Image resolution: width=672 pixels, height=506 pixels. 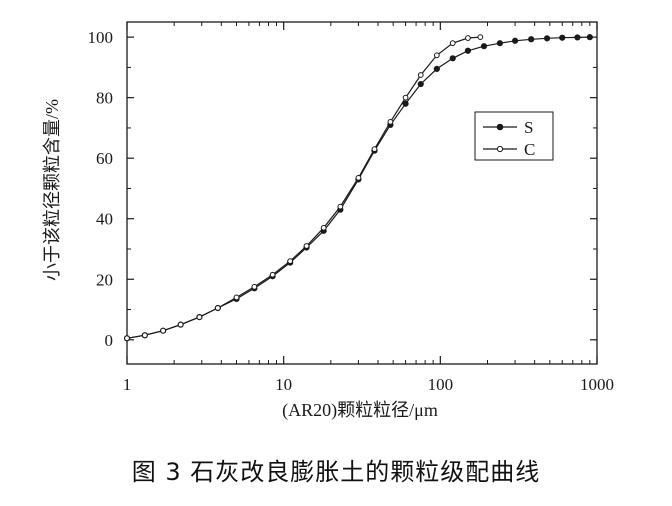 I want to click on legend-box, so click(x=514, y=136).